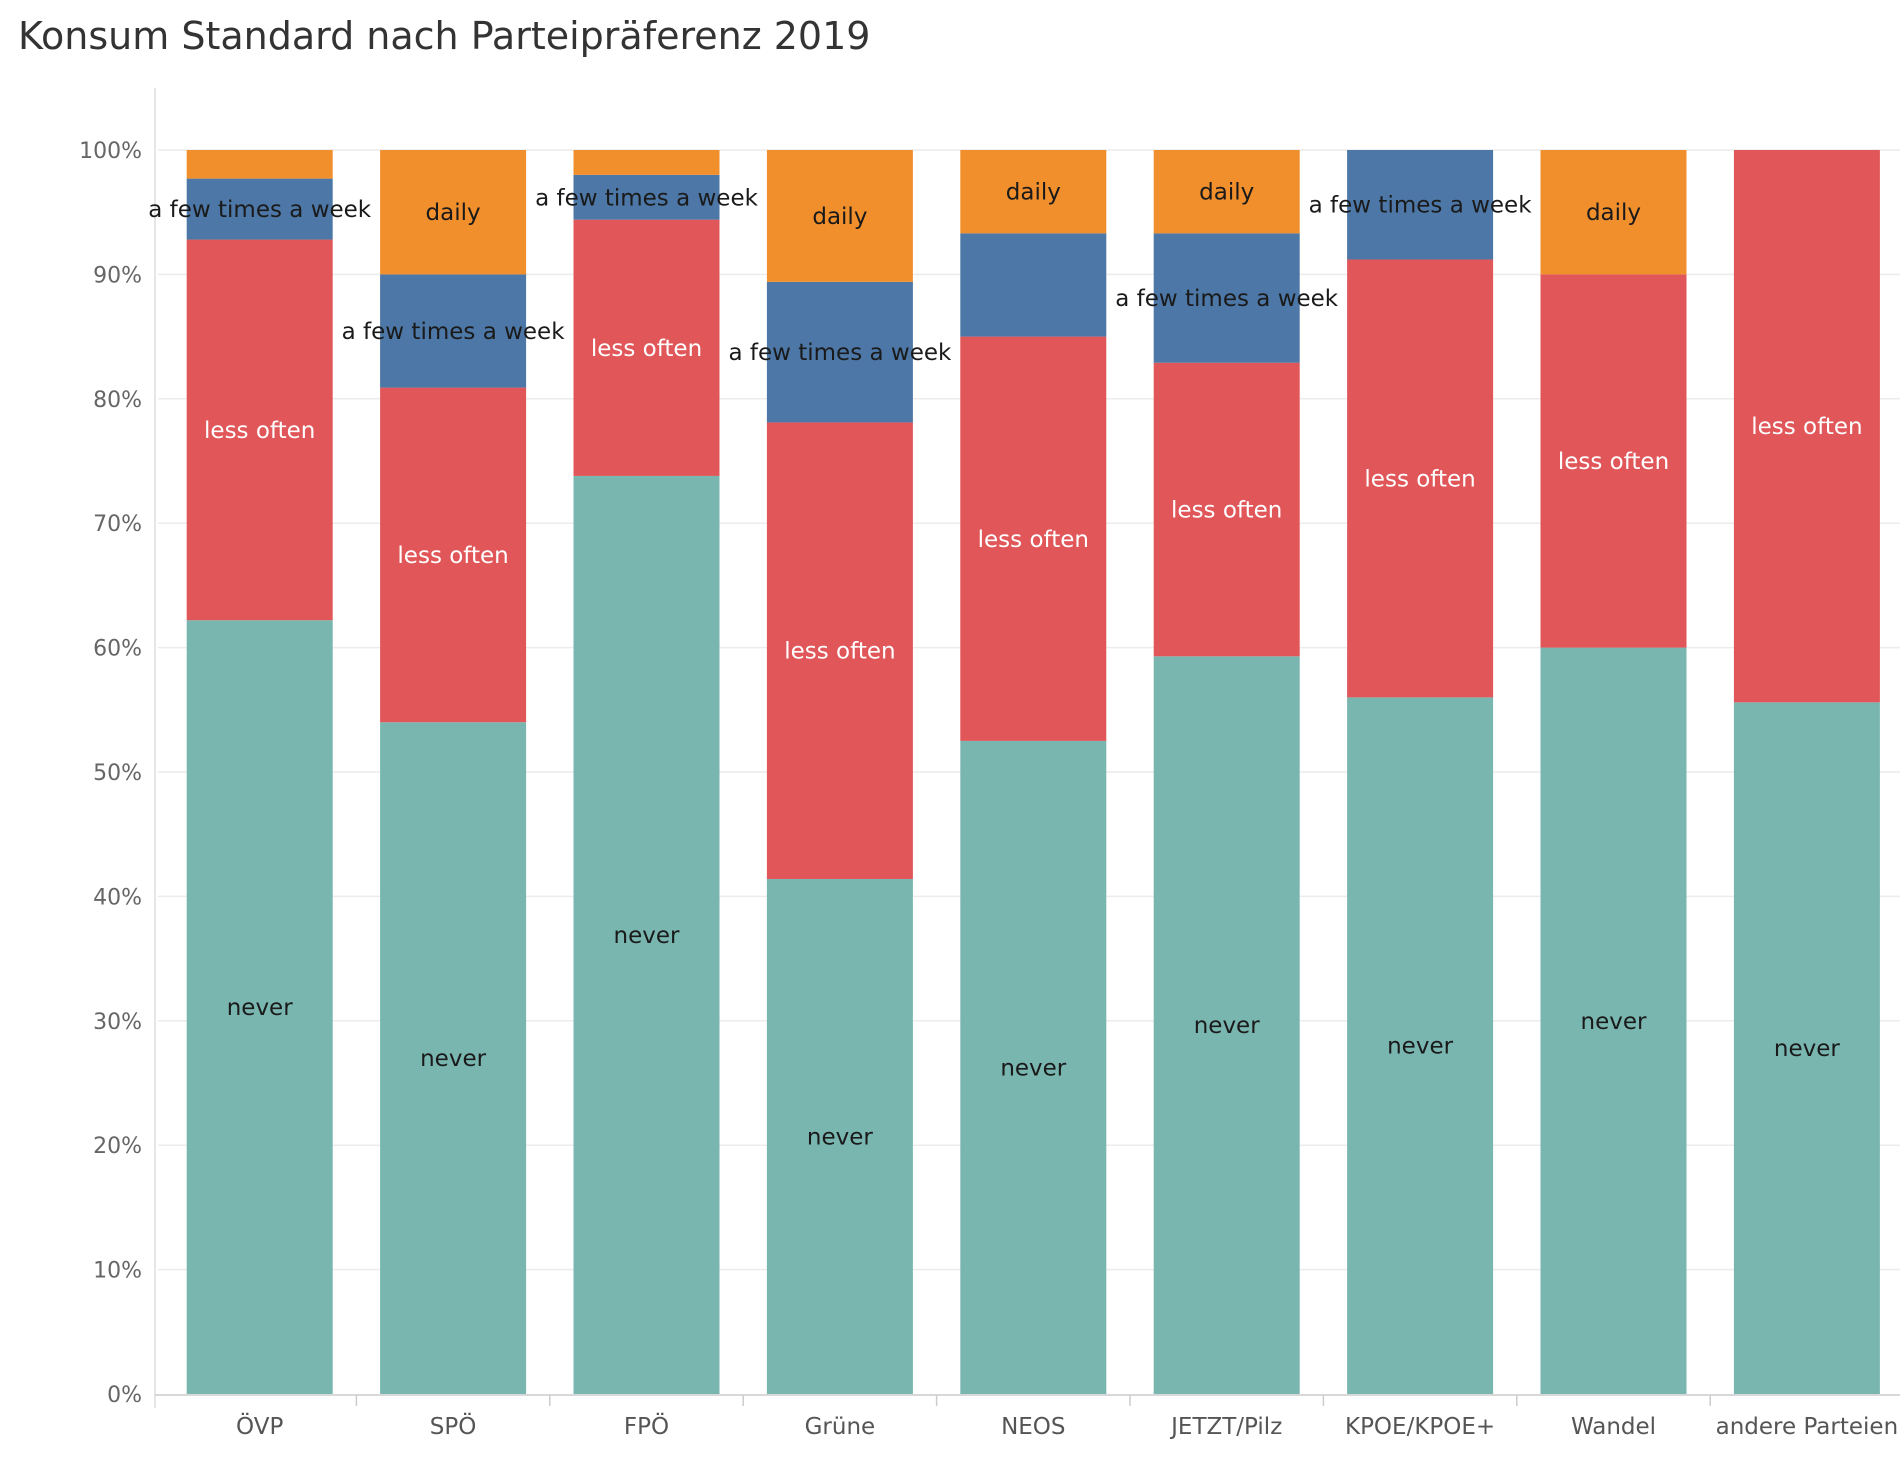 This screenshot has height=1462, width=1900. I want to click on y-tick-label: 50%, so click(117, 773).